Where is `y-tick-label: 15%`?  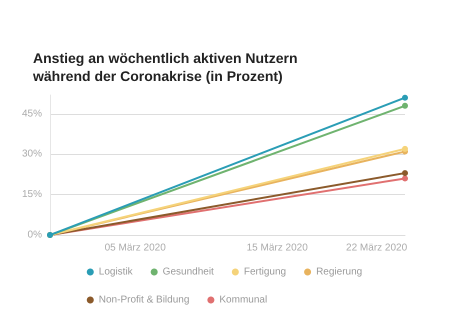 y-tick-label: 15% is located at coordinates (32, 194).